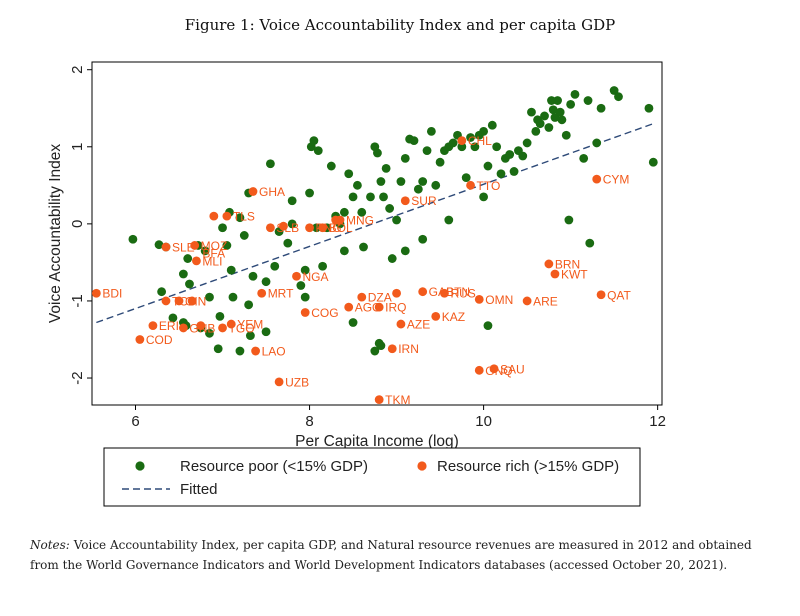 The height and width of the screenshot is (616, 800). Describe the element at coordinates (368, 308) in the screenshot. I see `country-label: AGO` at that location.